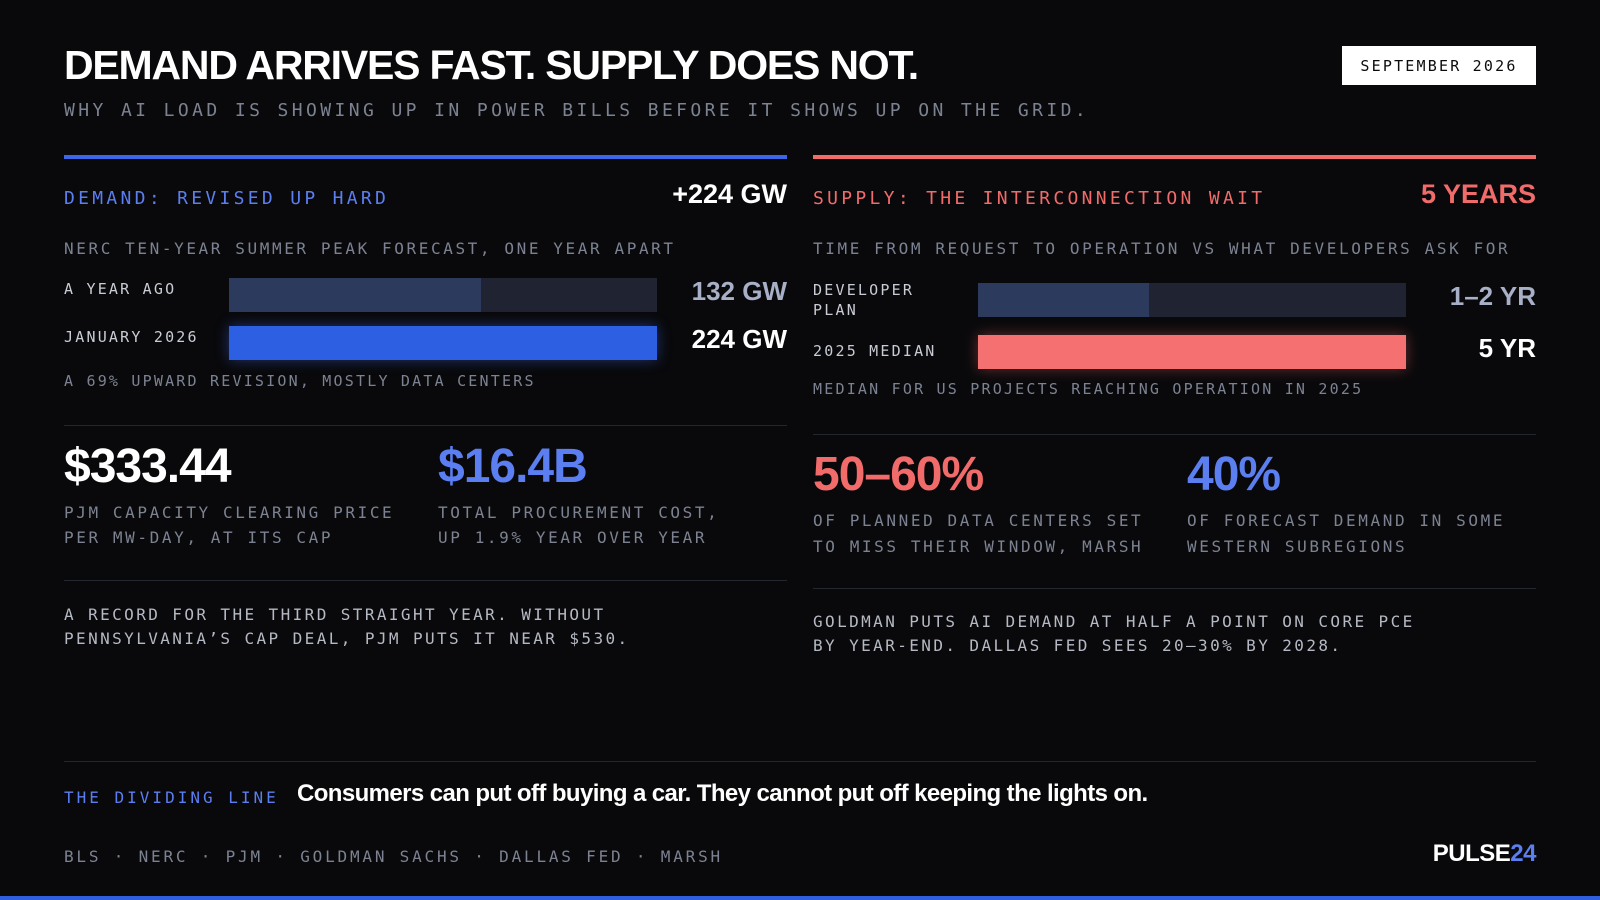 This screenshot has width=1600, height=900. What do you see at coordinates (1039, 198) in the screenshot?
I see `supply-title: SUPPLY: THE INTERCONNECTION WAIT` at bounding box center [1039, 198].